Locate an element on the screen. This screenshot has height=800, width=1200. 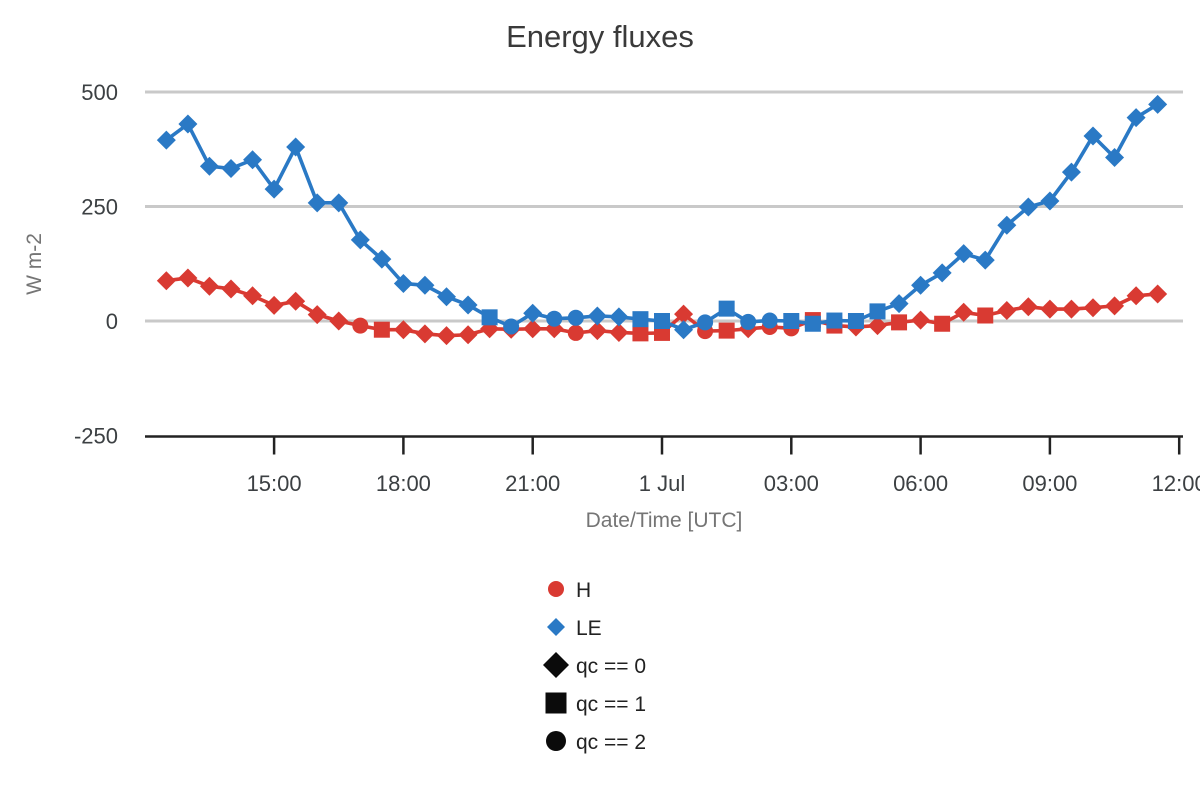
legend-item-label: qc == 1 is located at coordinates (611, 704).